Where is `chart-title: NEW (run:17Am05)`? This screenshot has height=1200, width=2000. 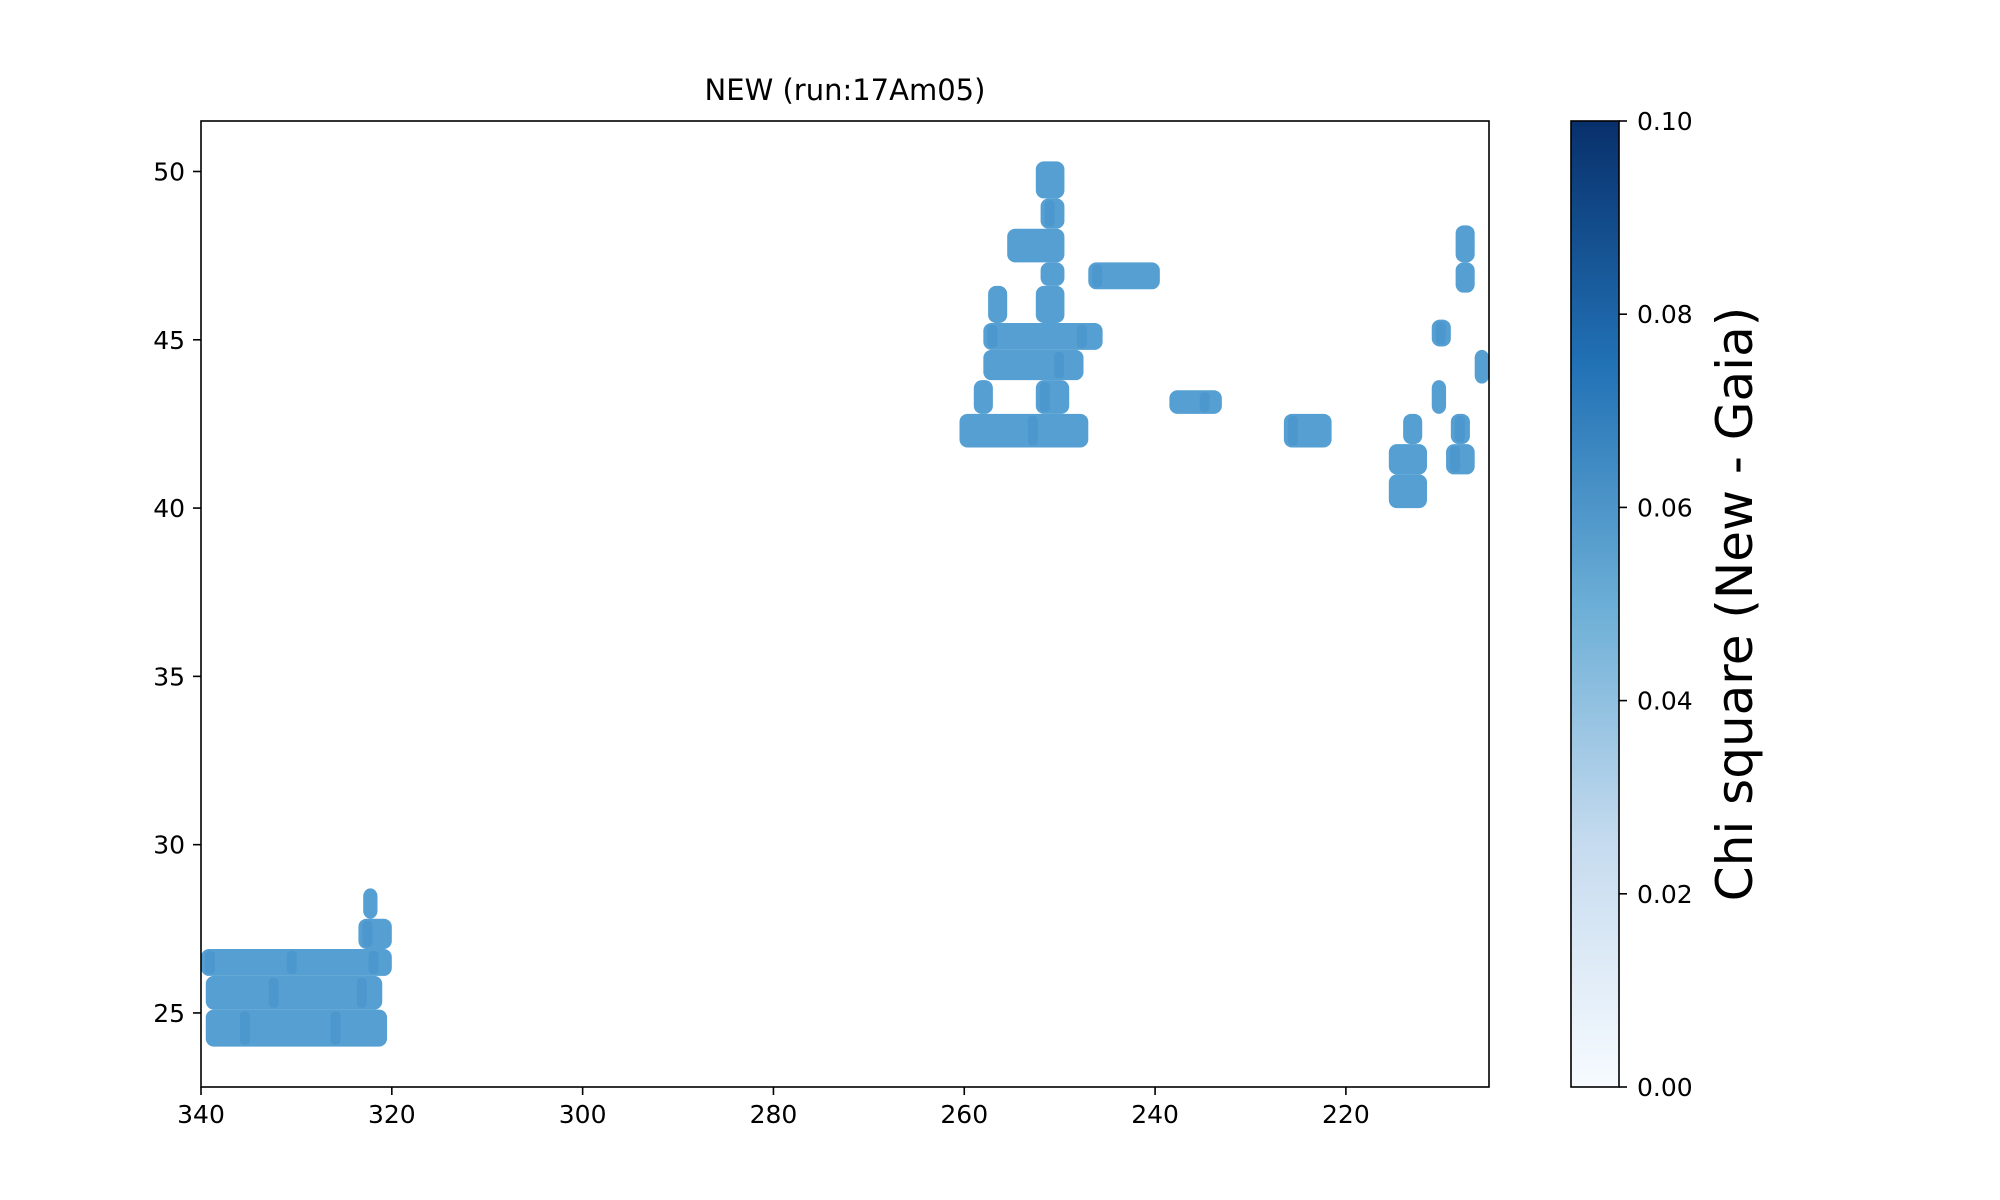
chart-title: NEW (run:17Am05) is located at coordinates (845, 90).